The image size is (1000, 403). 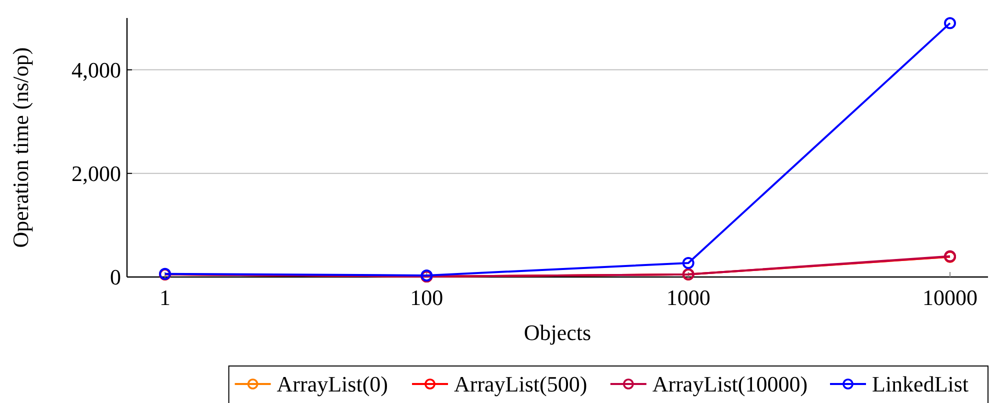 I want to click on legend-label: LinkedList, so click(x=920, y=384).